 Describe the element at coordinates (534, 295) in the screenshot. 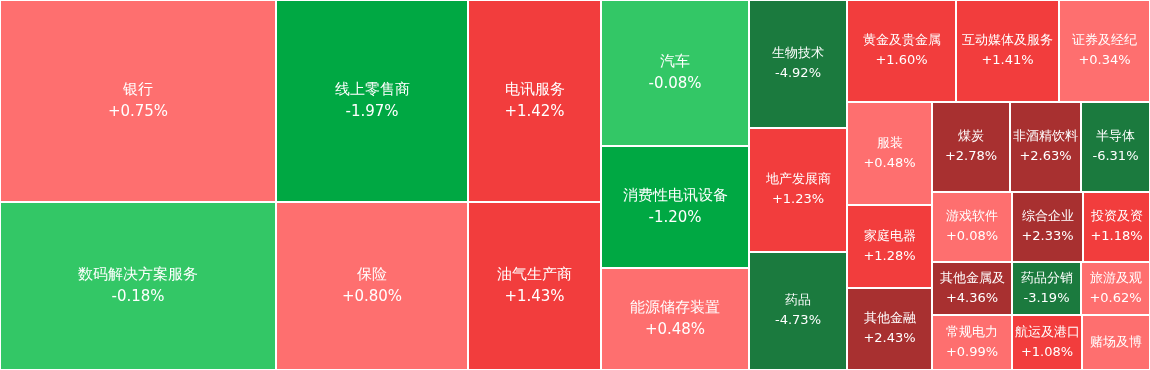

I see `data-label: +1.43%` at that location.